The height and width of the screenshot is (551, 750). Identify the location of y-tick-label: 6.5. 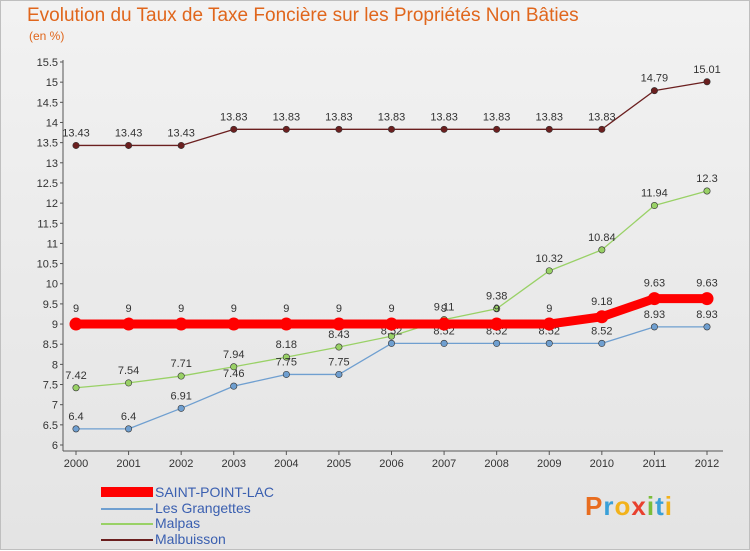
(50, 426).